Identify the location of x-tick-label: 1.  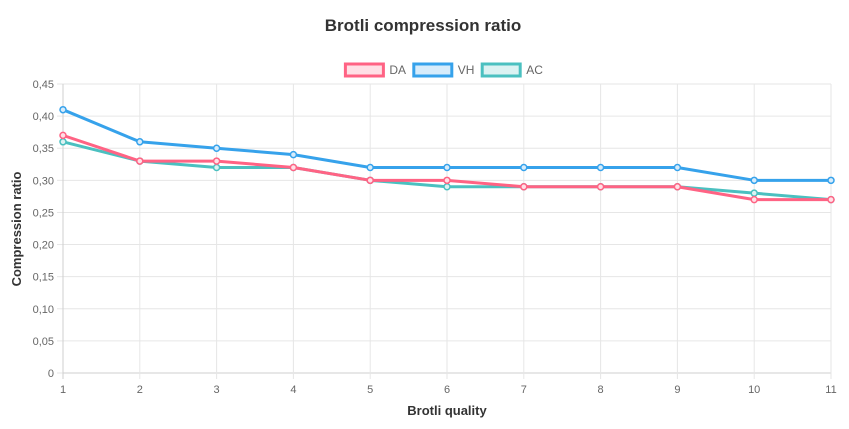
(63, 390).